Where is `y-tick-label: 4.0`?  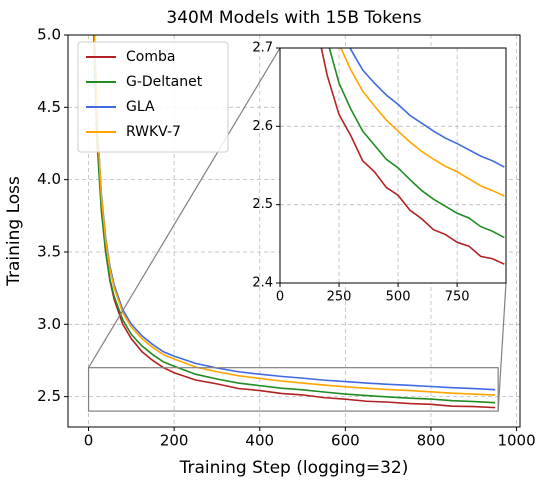
y-tick-label: 4.0 is located at coordinates (49, 179).